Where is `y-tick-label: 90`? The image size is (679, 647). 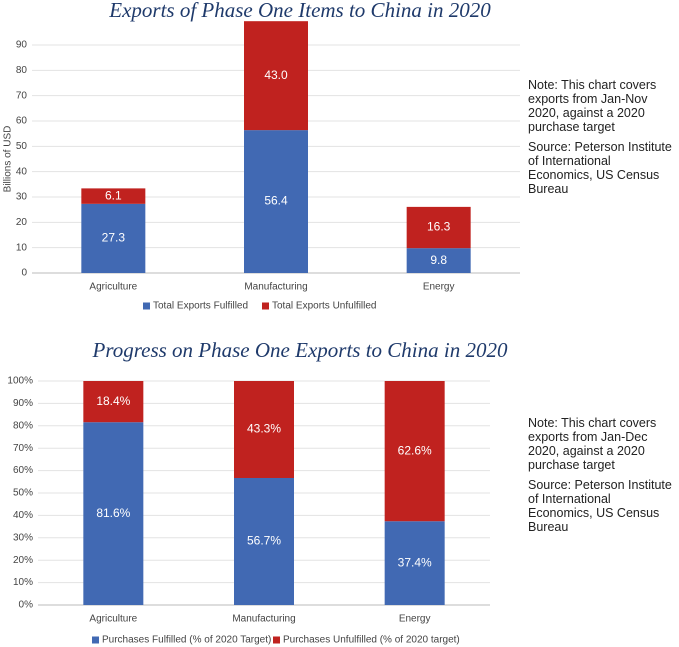
y-tick-label: 90 is located at coordinates (22, 45).